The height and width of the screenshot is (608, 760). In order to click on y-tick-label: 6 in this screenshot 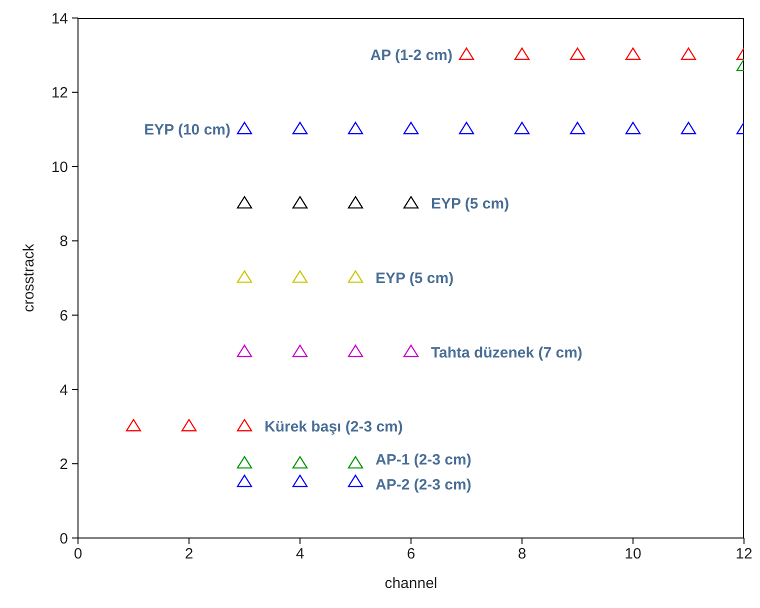, I will do `click(64, 315)`.